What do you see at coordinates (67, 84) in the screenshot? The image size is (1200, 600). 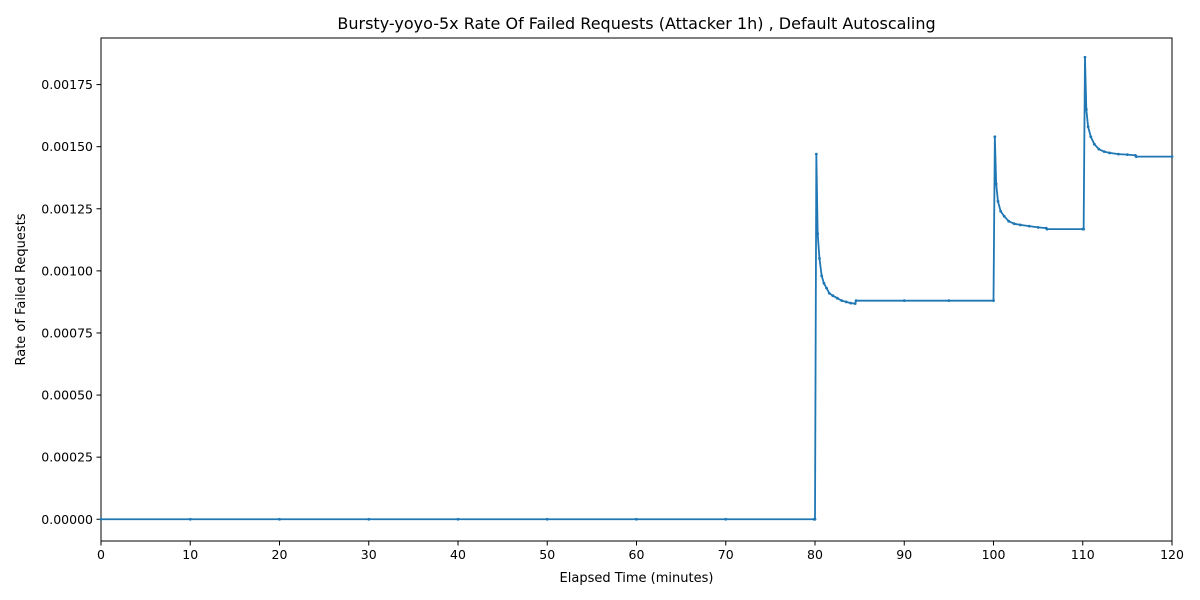 I see `y-tick-label: 0.00175` at bounding box center [67, 84].